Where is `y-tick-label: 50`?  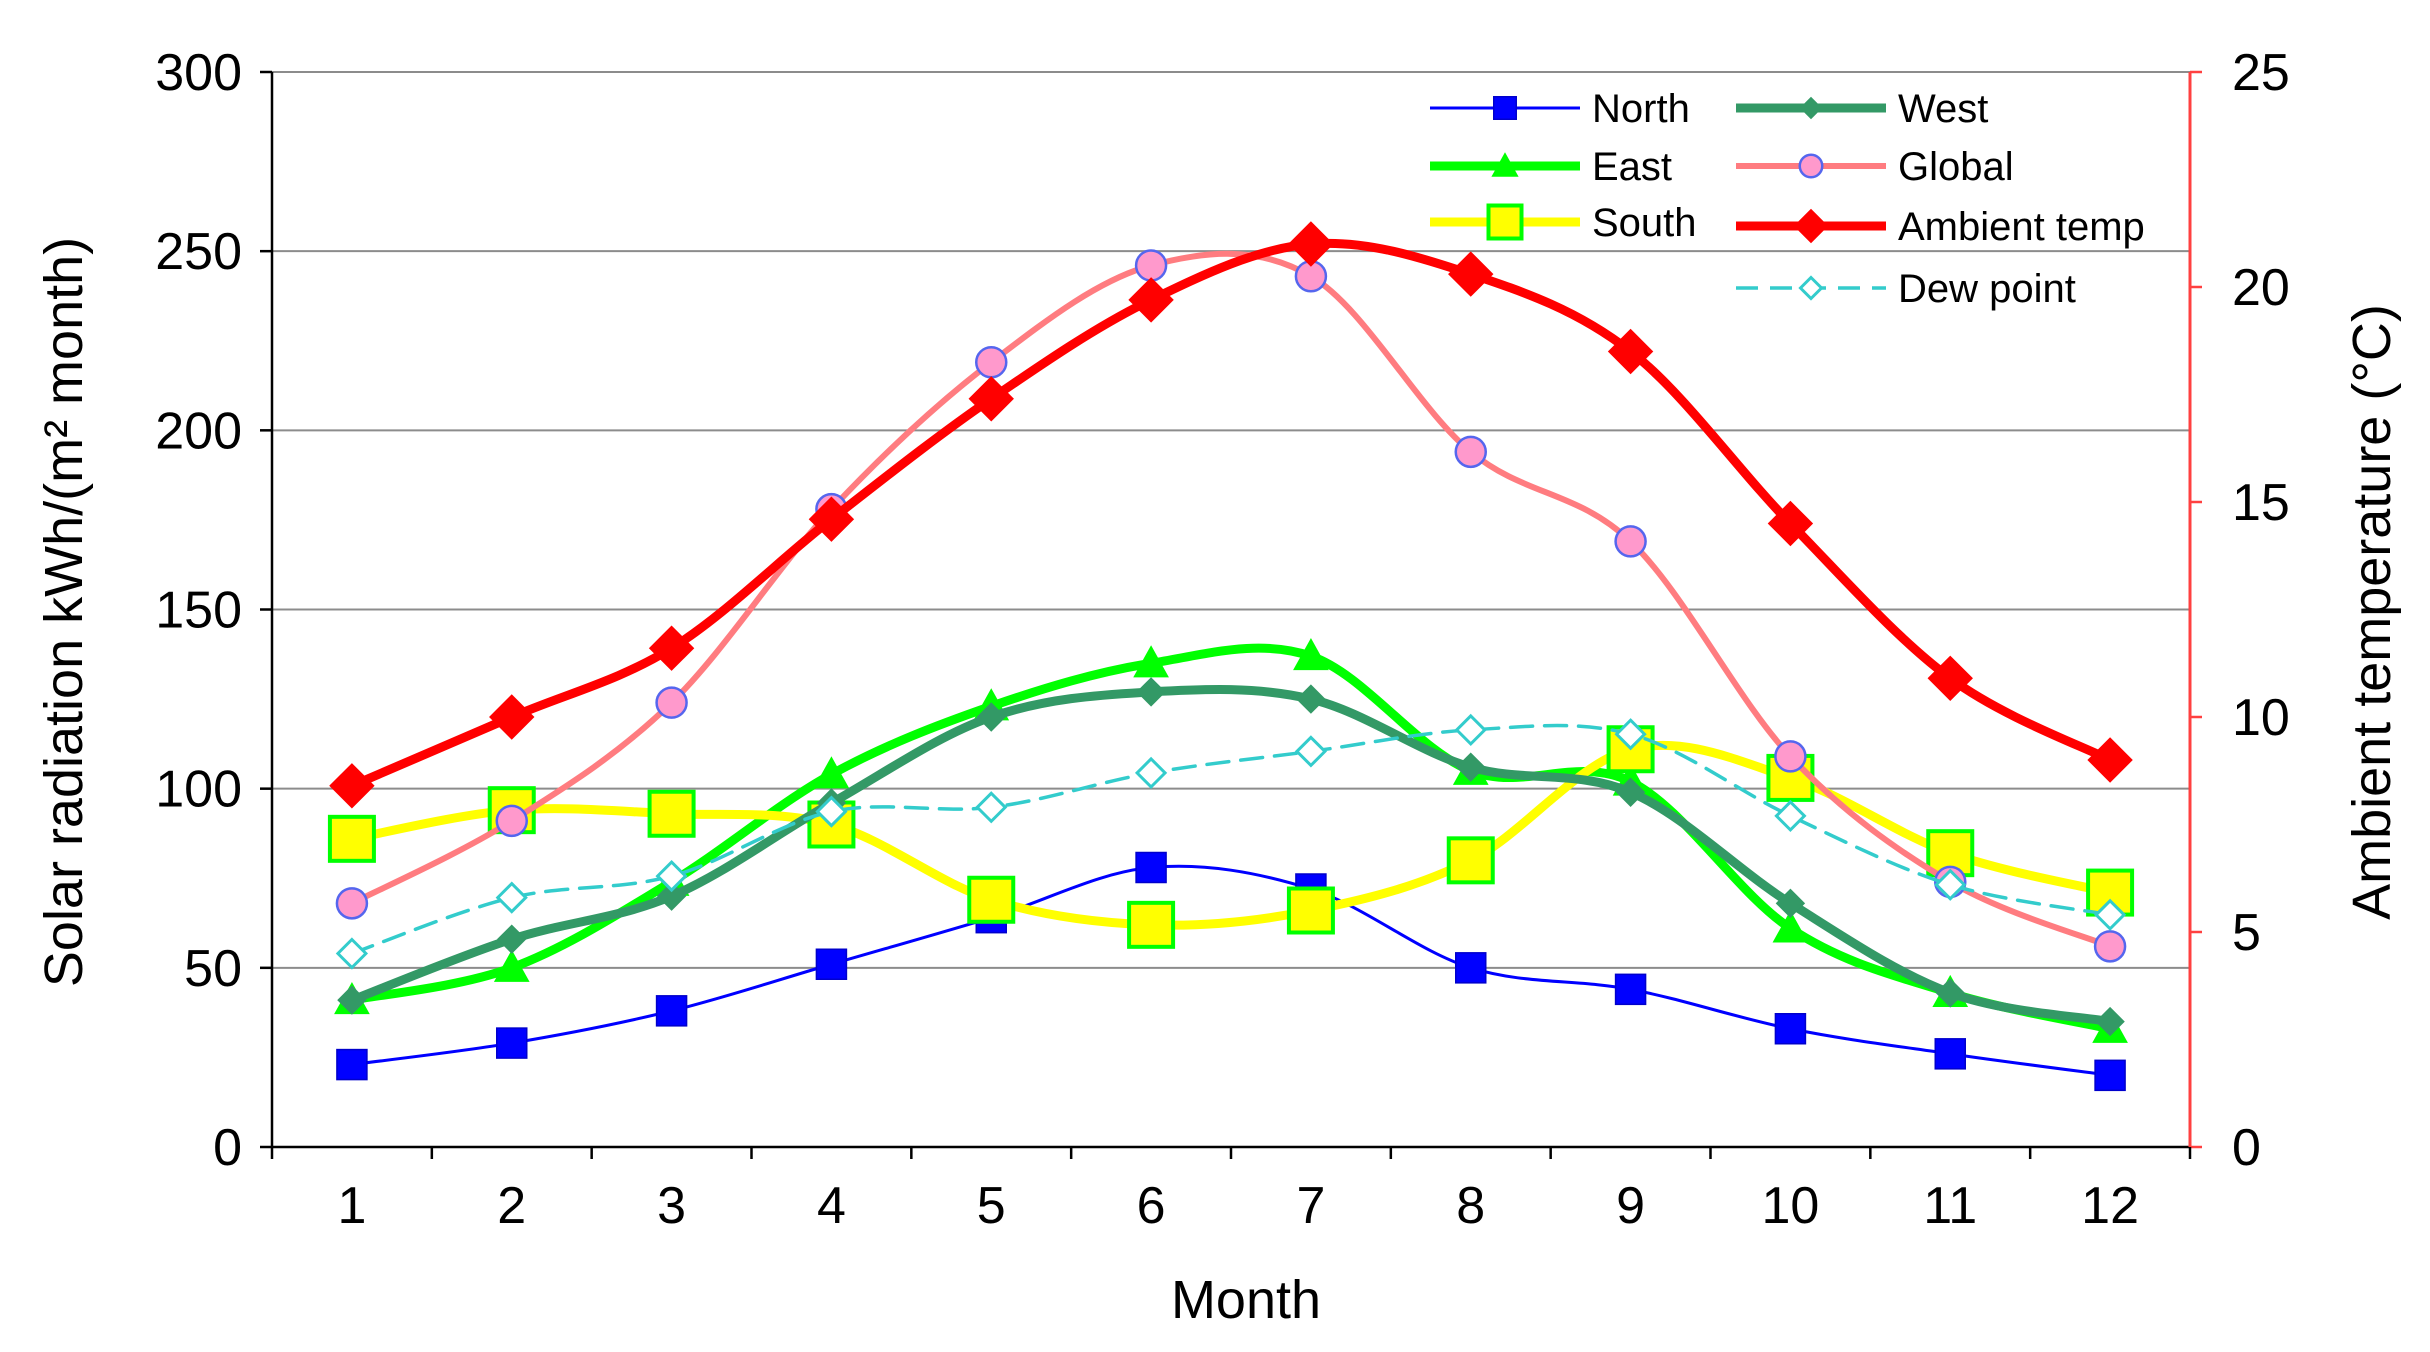 y-tick-label: 50 is located at coordinates (213, 969).